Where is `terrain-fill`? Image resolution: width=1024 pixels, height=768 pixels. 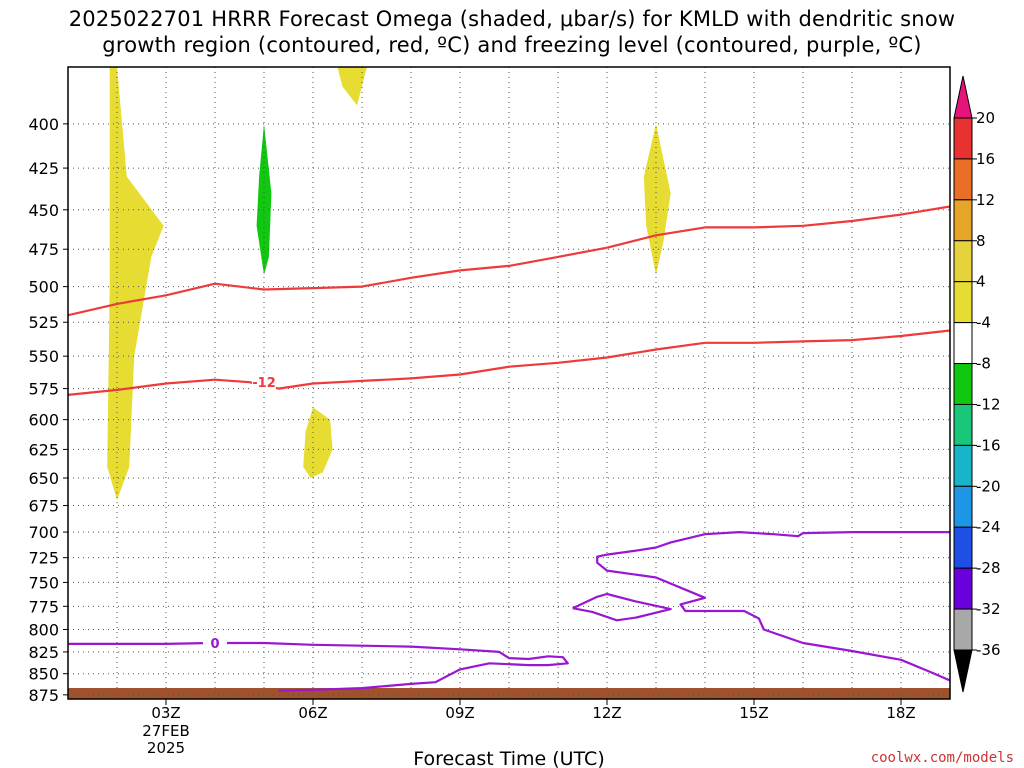
terrain-fill is located at coordinates (509, 693).